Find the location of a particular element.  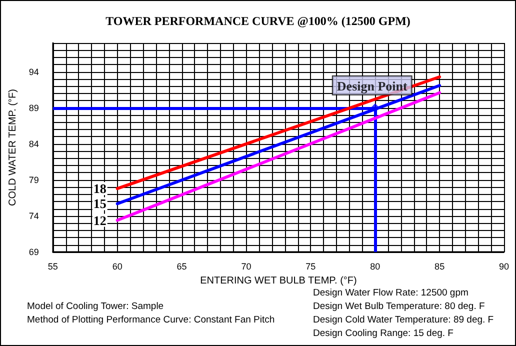

x-tick-label: 90 is located at coordinates (504, 267).